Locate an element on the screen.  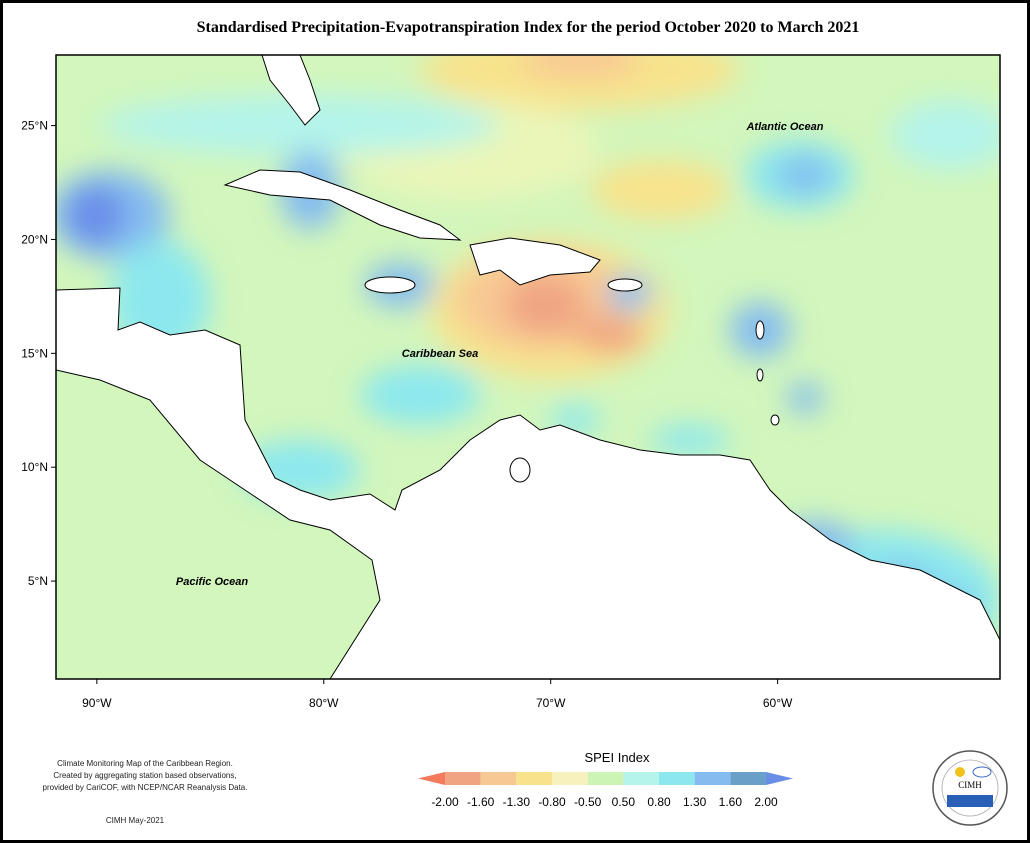
y-tick-label: 25°N is located at coordinates (34, 126).